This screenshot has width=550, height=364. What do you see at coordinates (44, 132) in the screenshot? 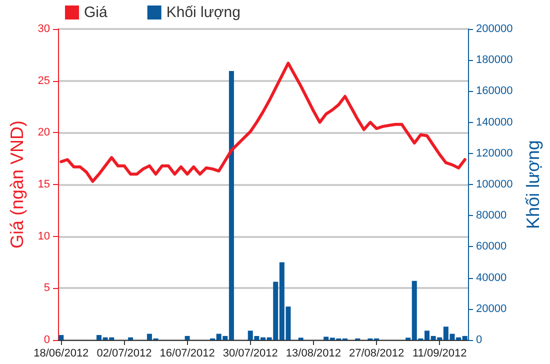
I see `y-tick-label: 20` at bounding box center [44, 132].